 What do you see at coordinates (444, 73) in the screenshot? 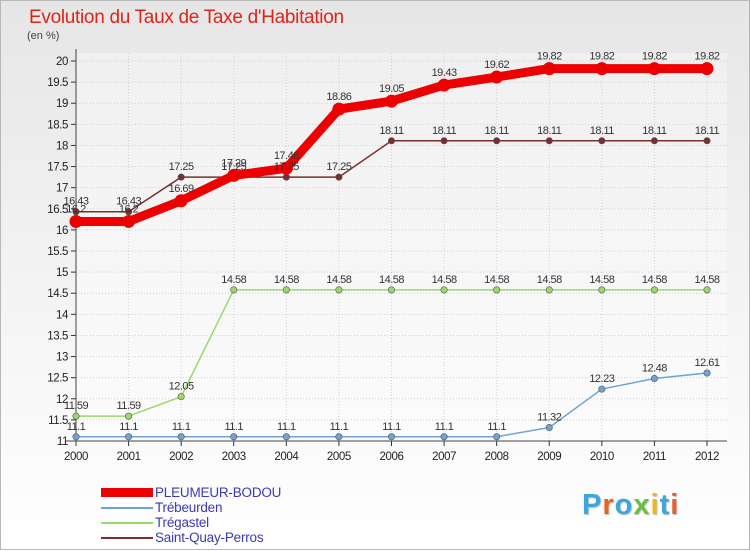
I see `data-label: 19.43` at bounding box center [444, 73].